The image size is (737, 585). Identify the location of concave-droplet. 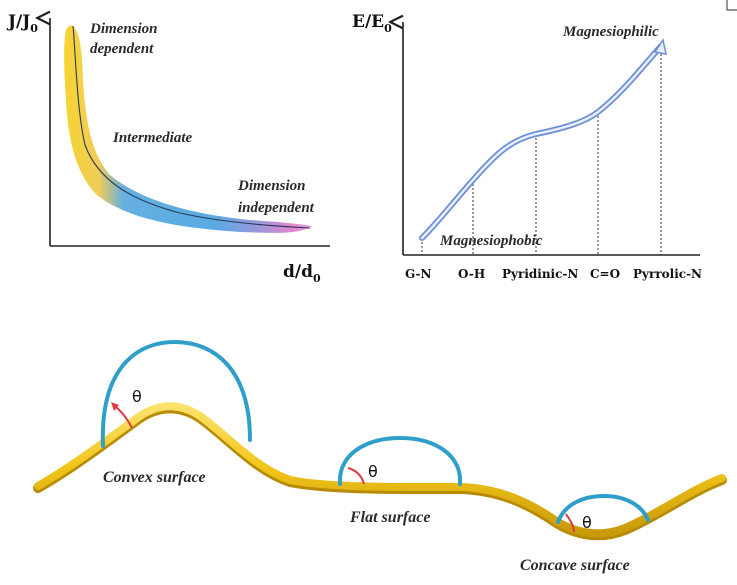
(603, 508).